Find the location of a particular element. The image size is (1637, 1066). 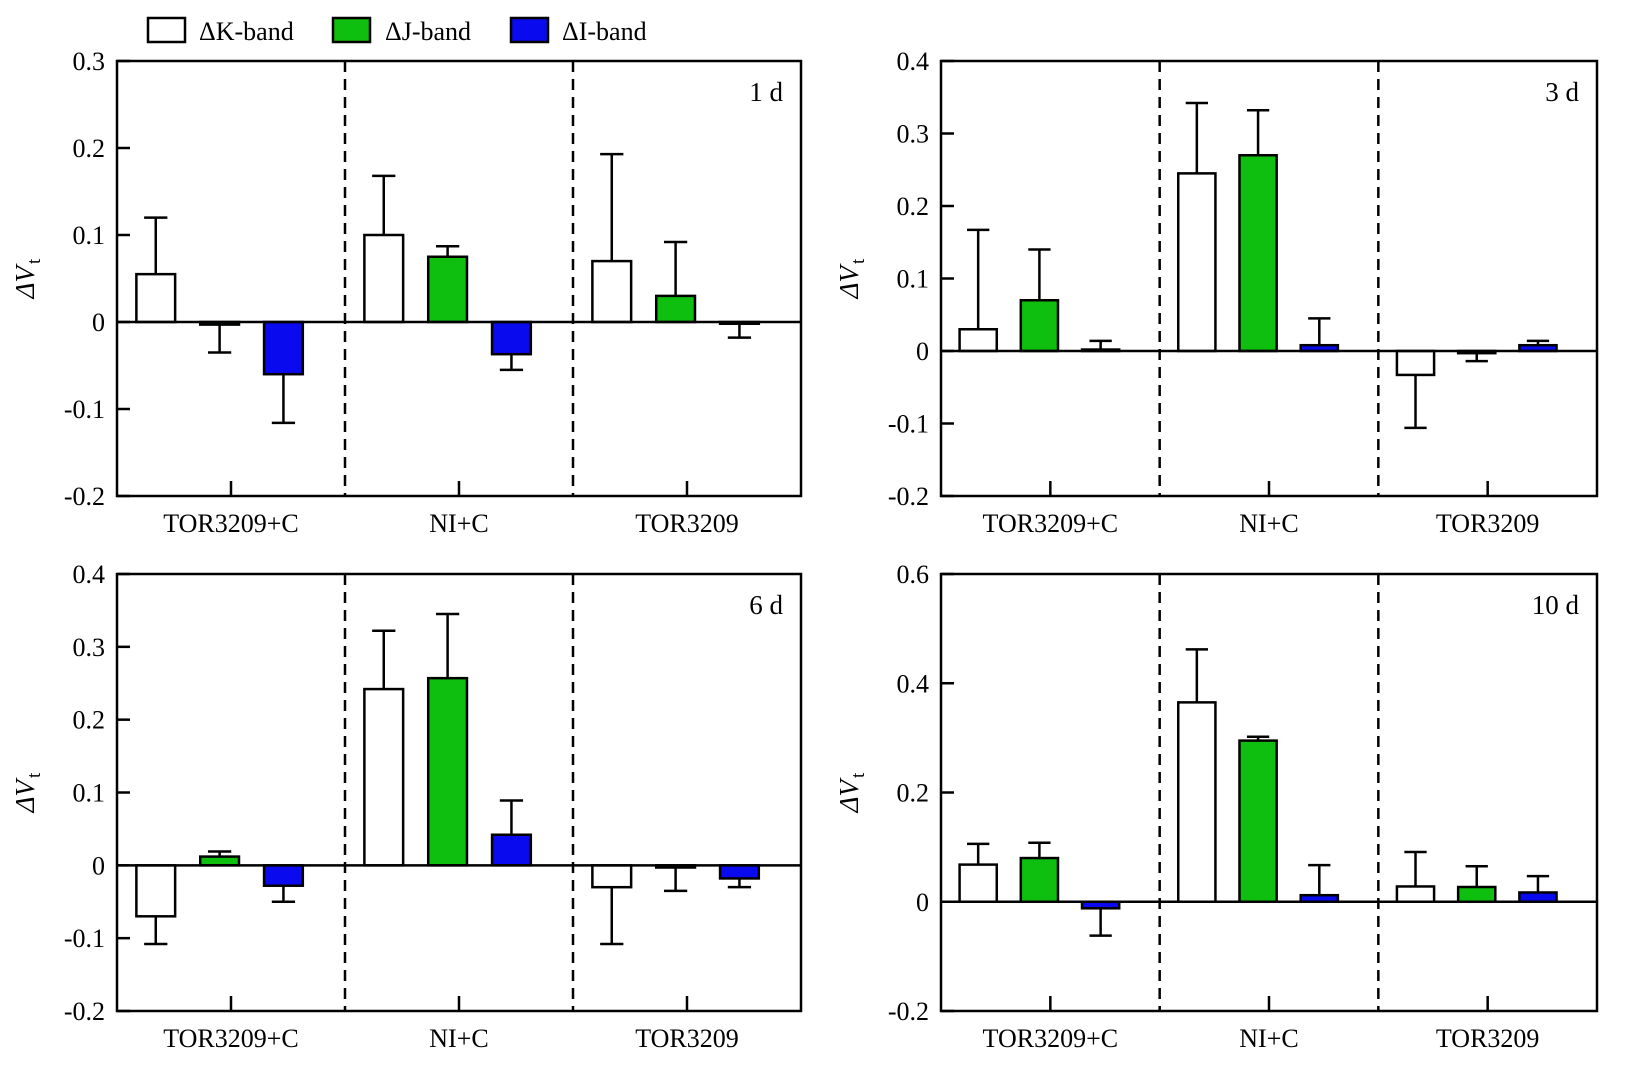

legend-label-i-band: ΔI-band is located at coordinates (604, 31).